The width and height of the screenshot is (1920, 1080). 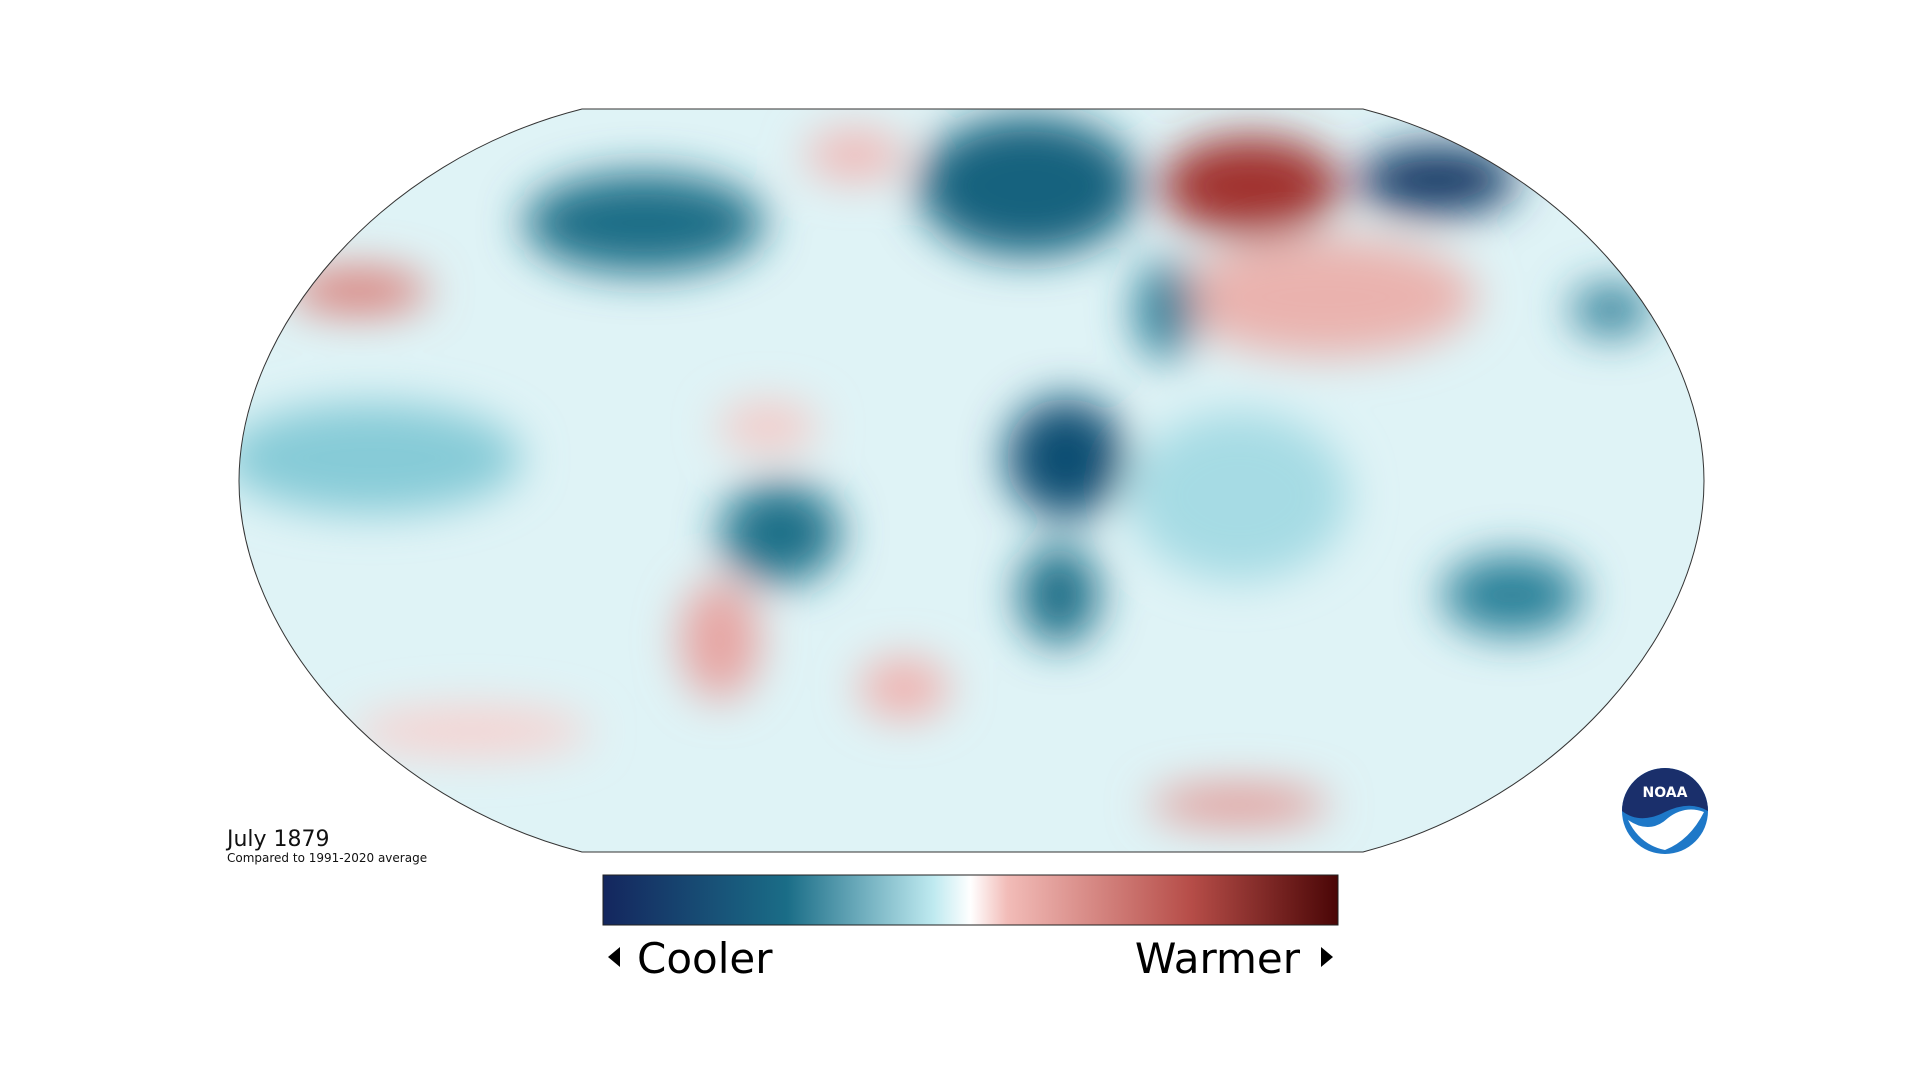 I want to click on legend-high-label: Warmer, so click(x=1218, y=958).